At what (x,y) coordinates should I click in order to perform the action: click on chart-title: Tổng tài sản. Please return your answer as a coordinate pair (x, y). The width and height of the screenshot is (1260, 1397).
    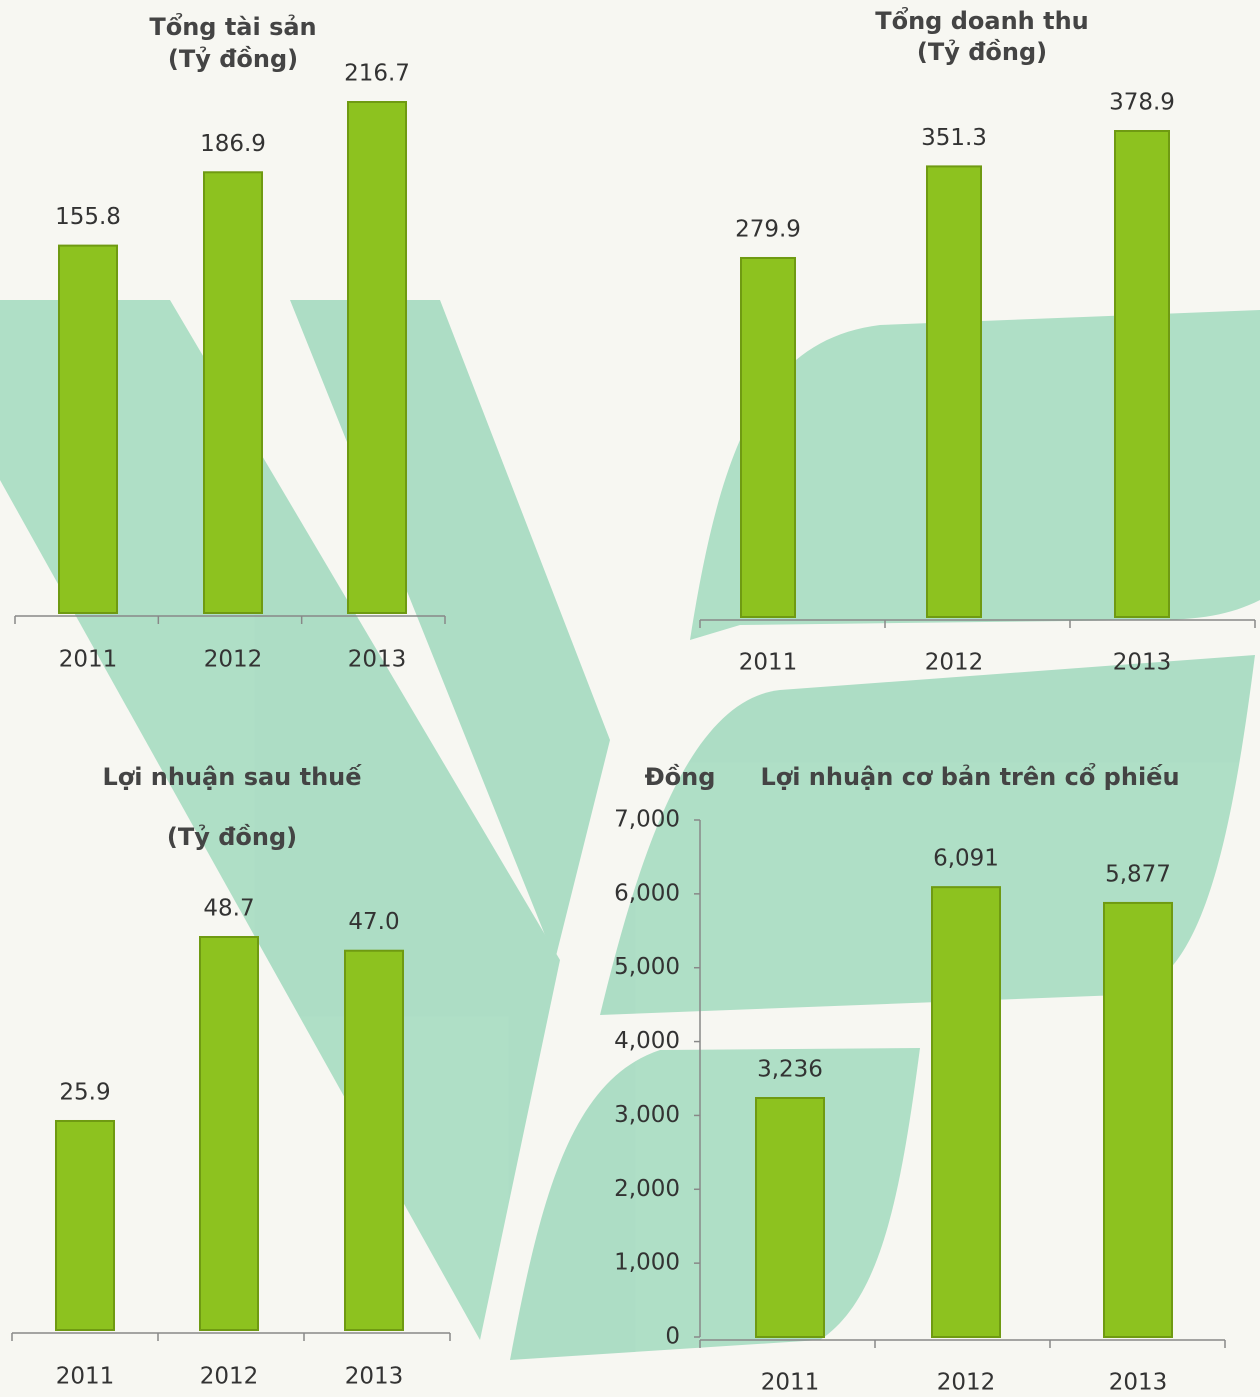
    Looking at the image, I should click on (232, 26).